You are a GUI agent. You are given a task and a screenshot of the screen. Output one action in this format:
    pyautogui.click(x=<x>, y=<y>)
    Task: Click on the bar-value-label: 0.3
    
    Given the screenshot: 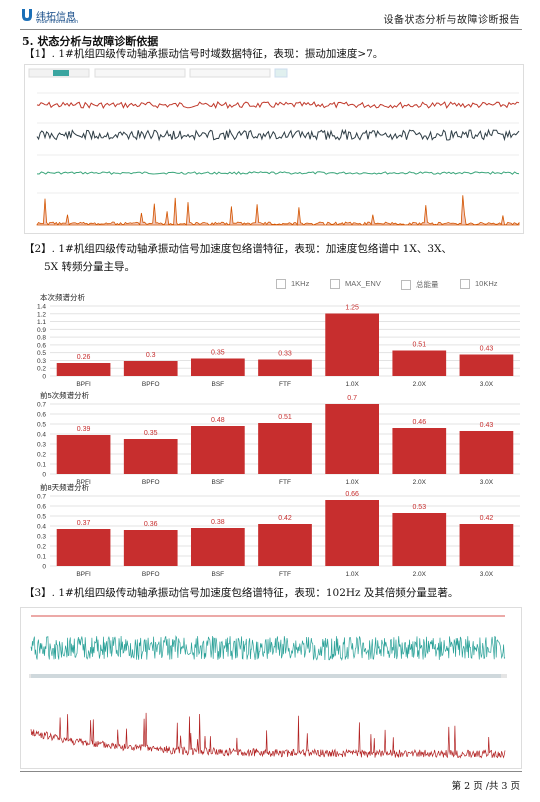 What is the action you would take?
    pyautogui.click(x=151, y=355)
    